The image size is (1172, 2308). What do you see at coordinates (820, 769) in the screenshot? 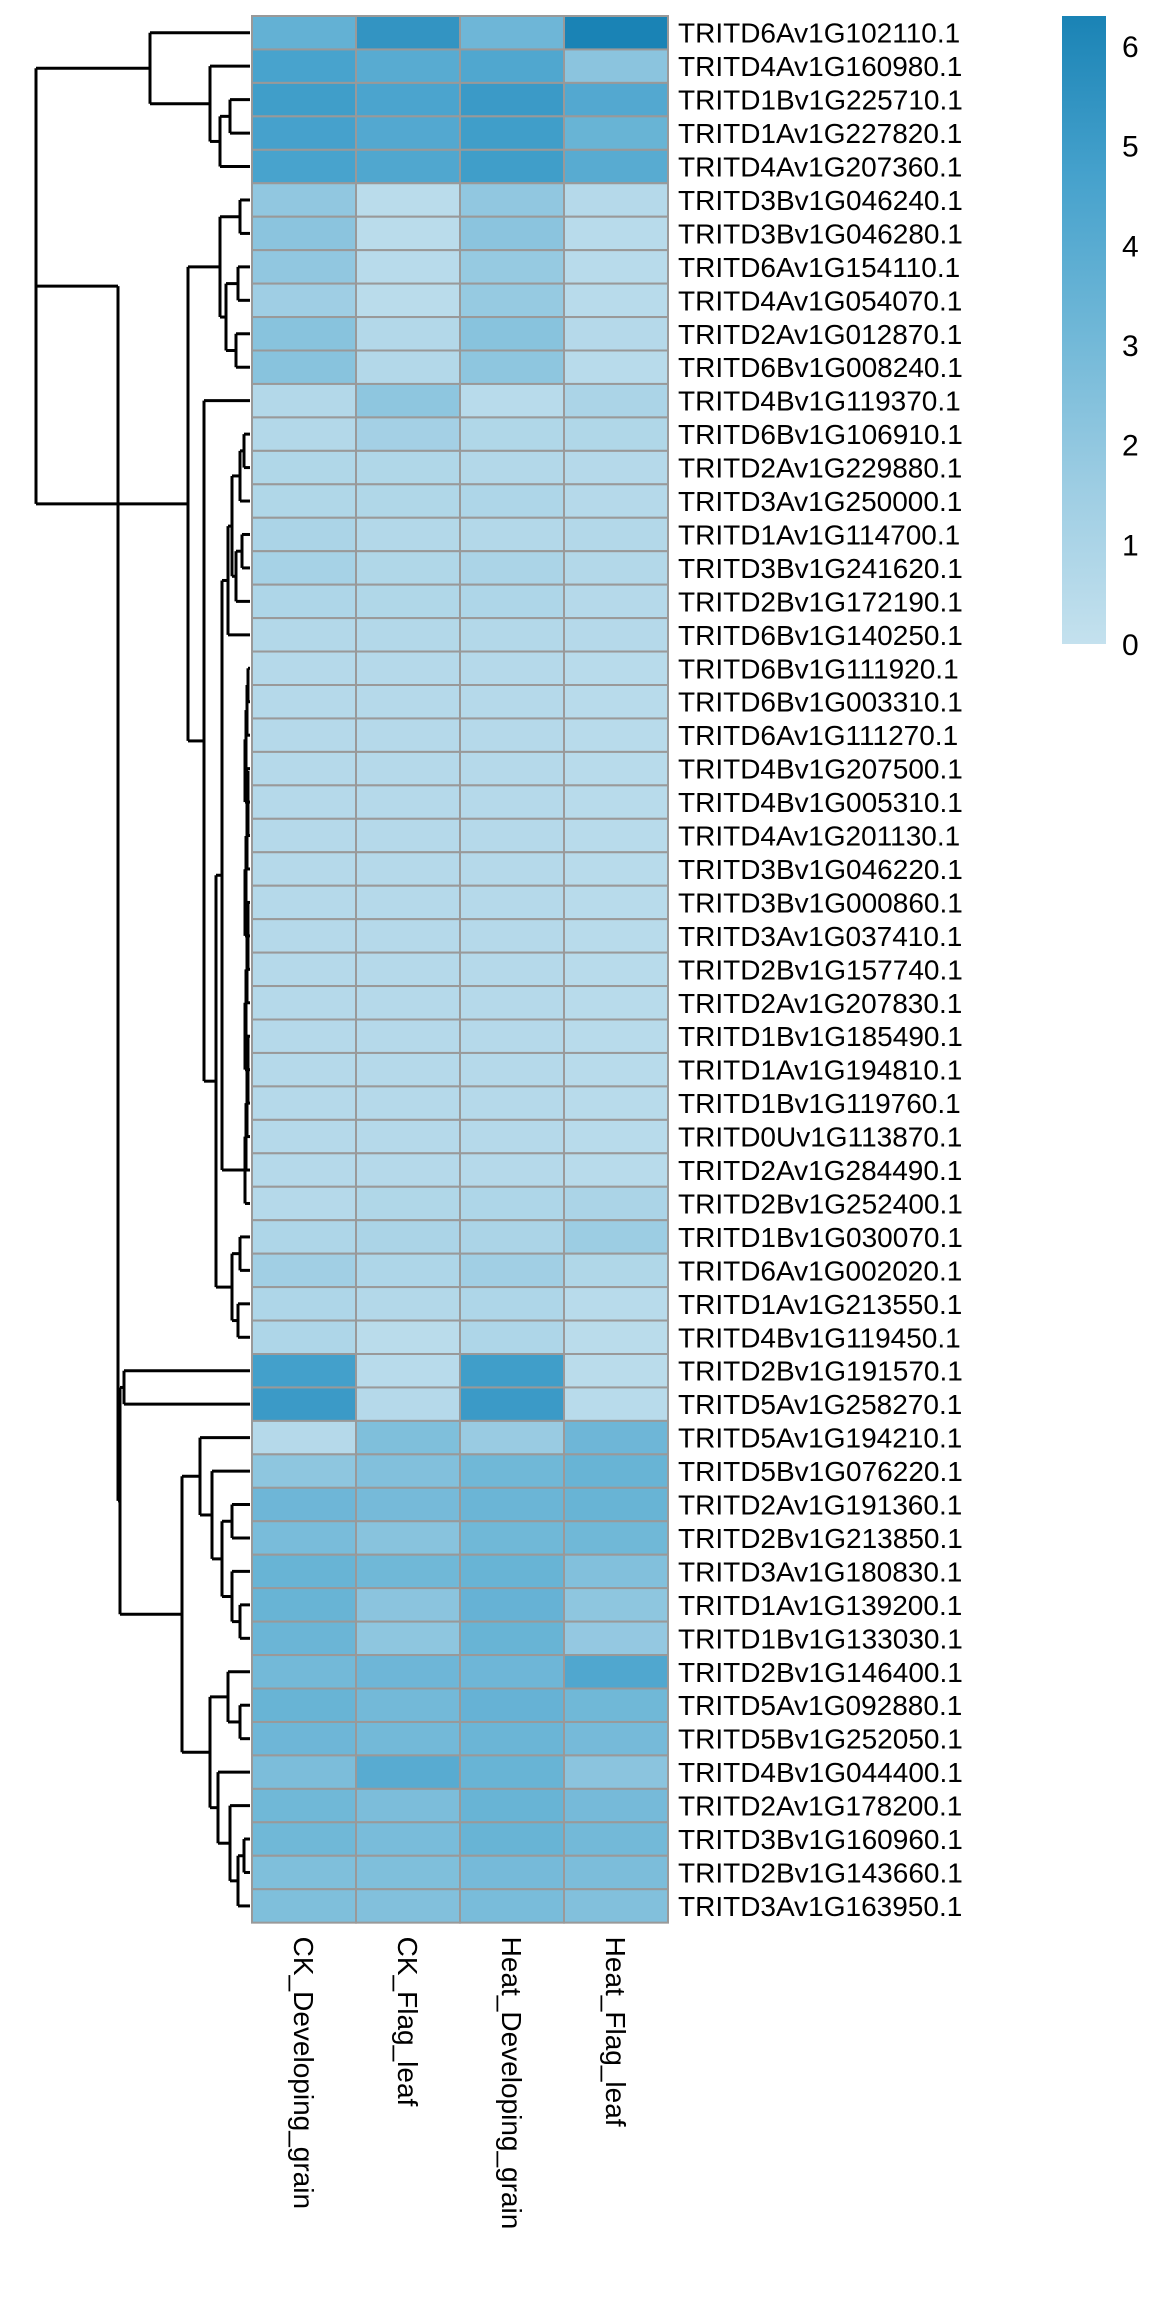
I see `row-label: TRITD4Bv1G207500.1` at bounding box center [820, 769].